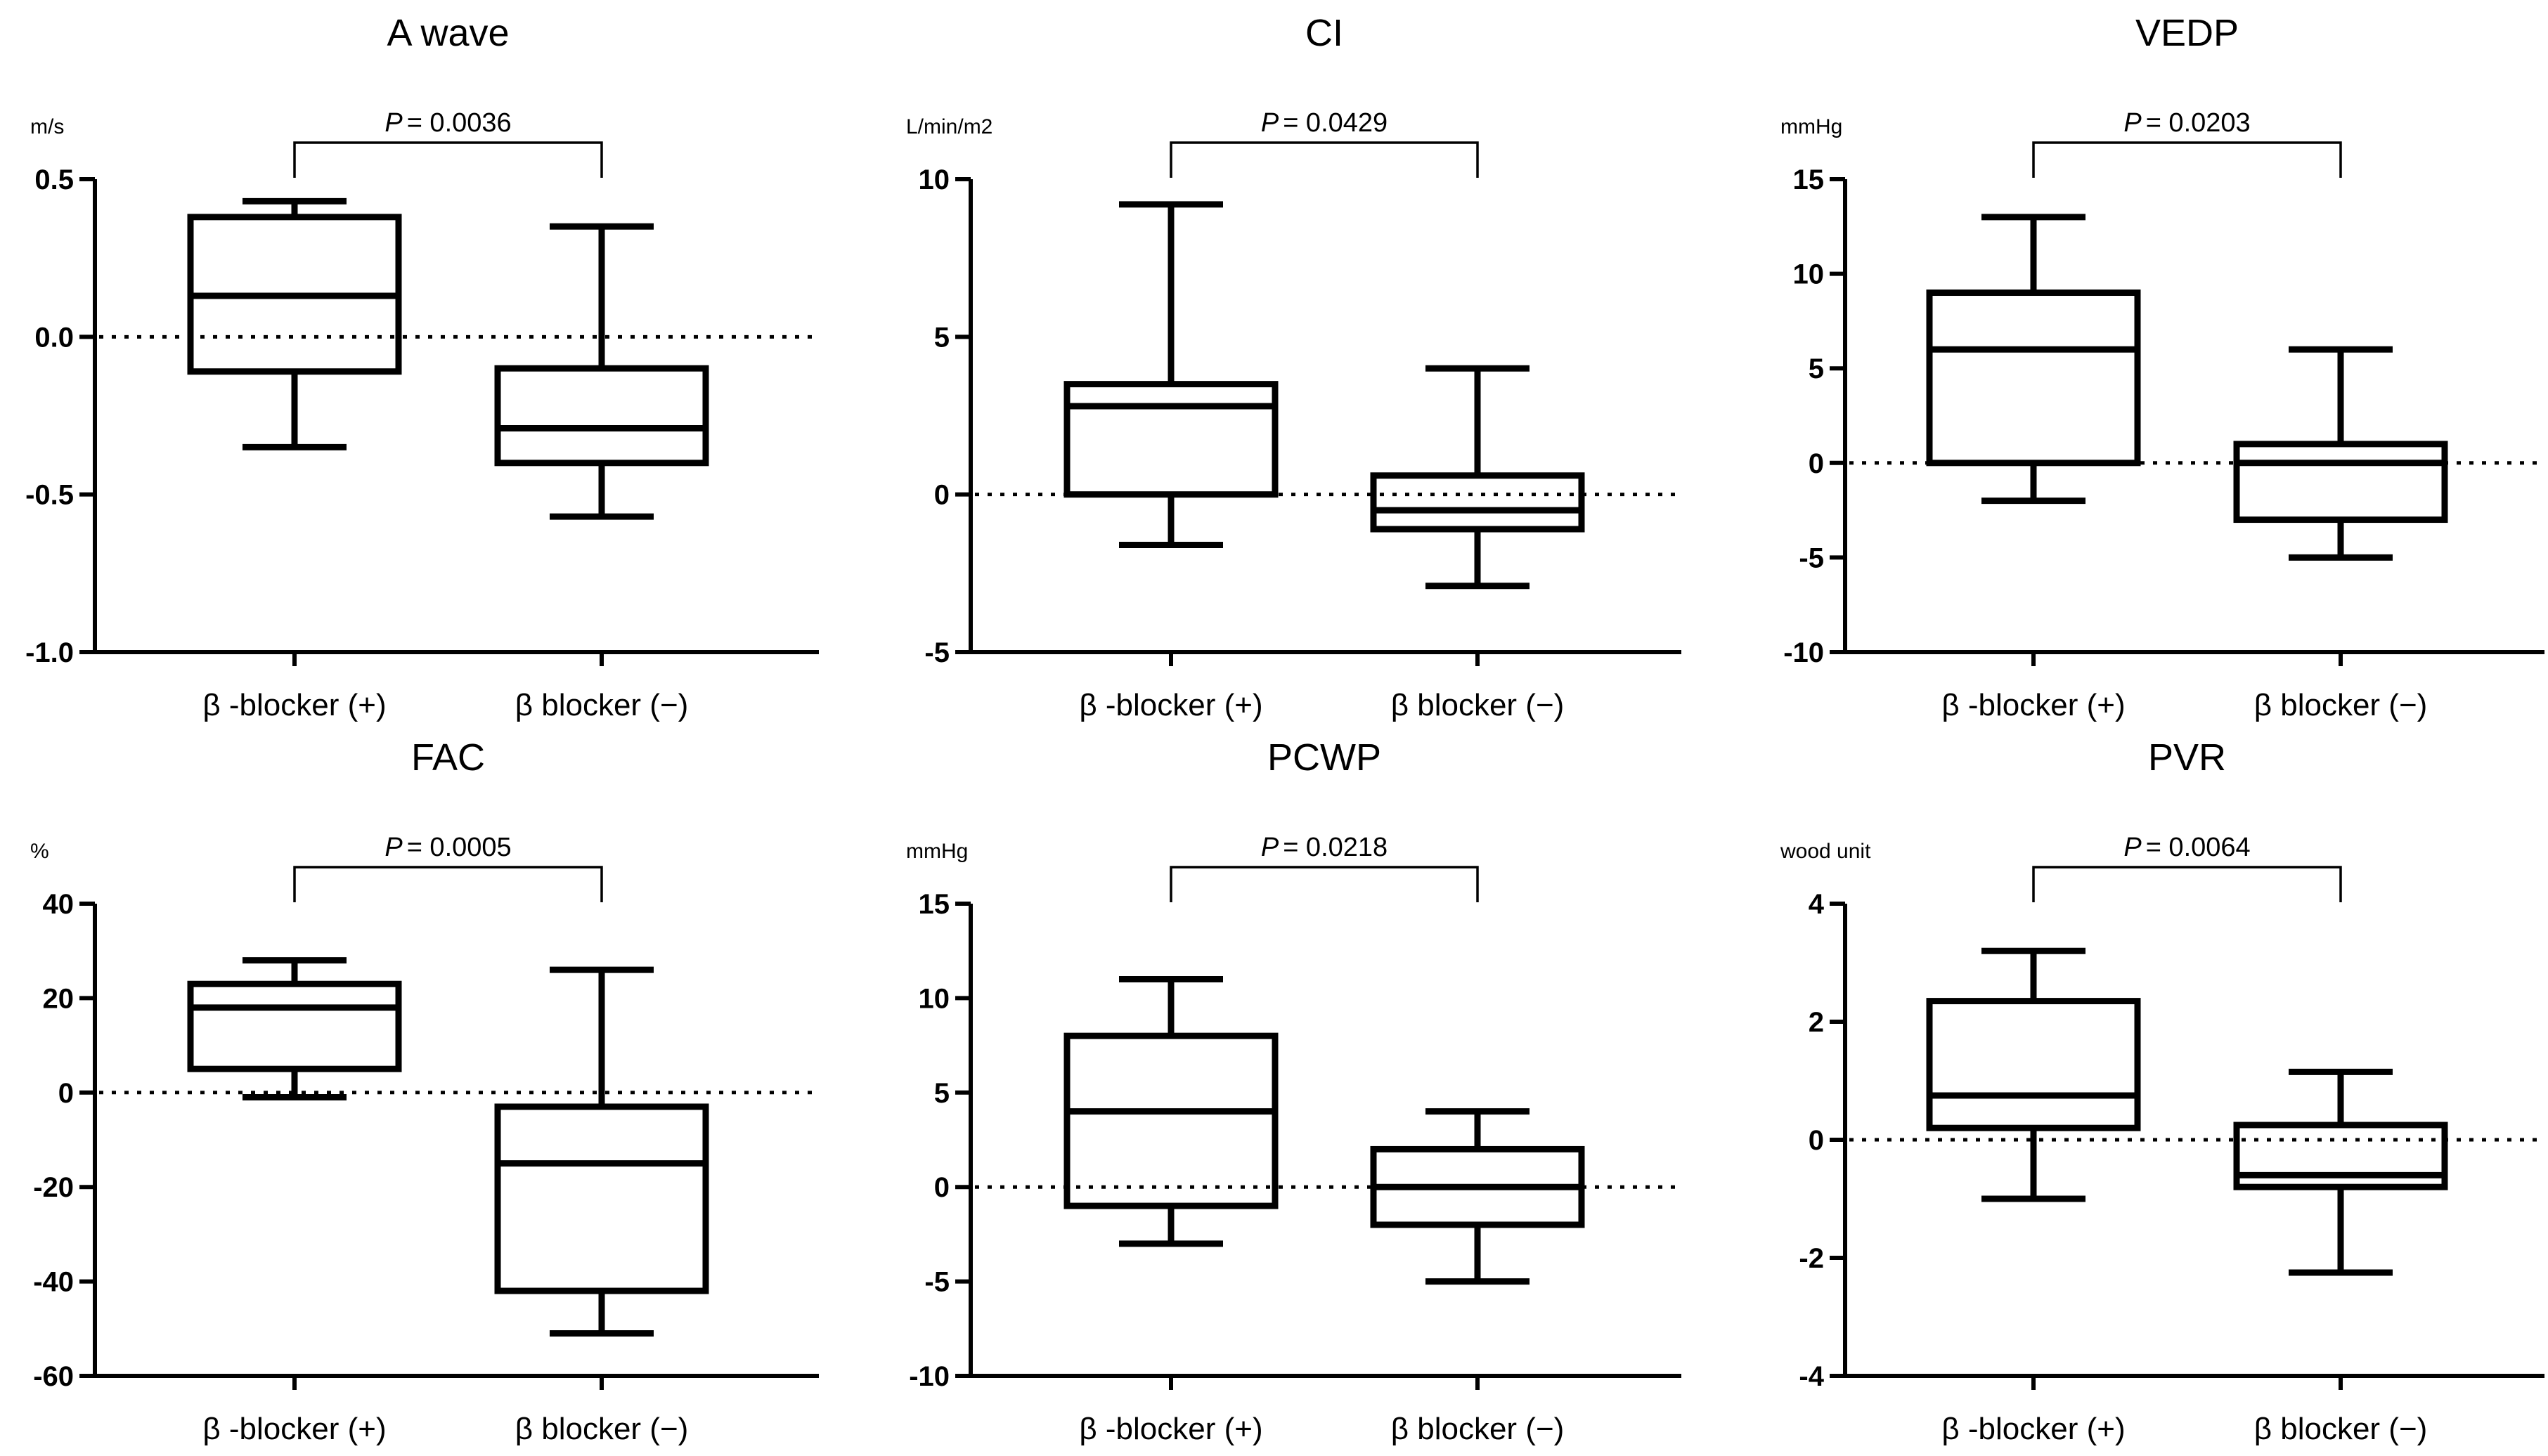 This screenshot has width=2548, height=1456. Describe the element at coordinates (66, 1094) in the screenshot. I see `chart-4-y-tick-label: 0` at that location.